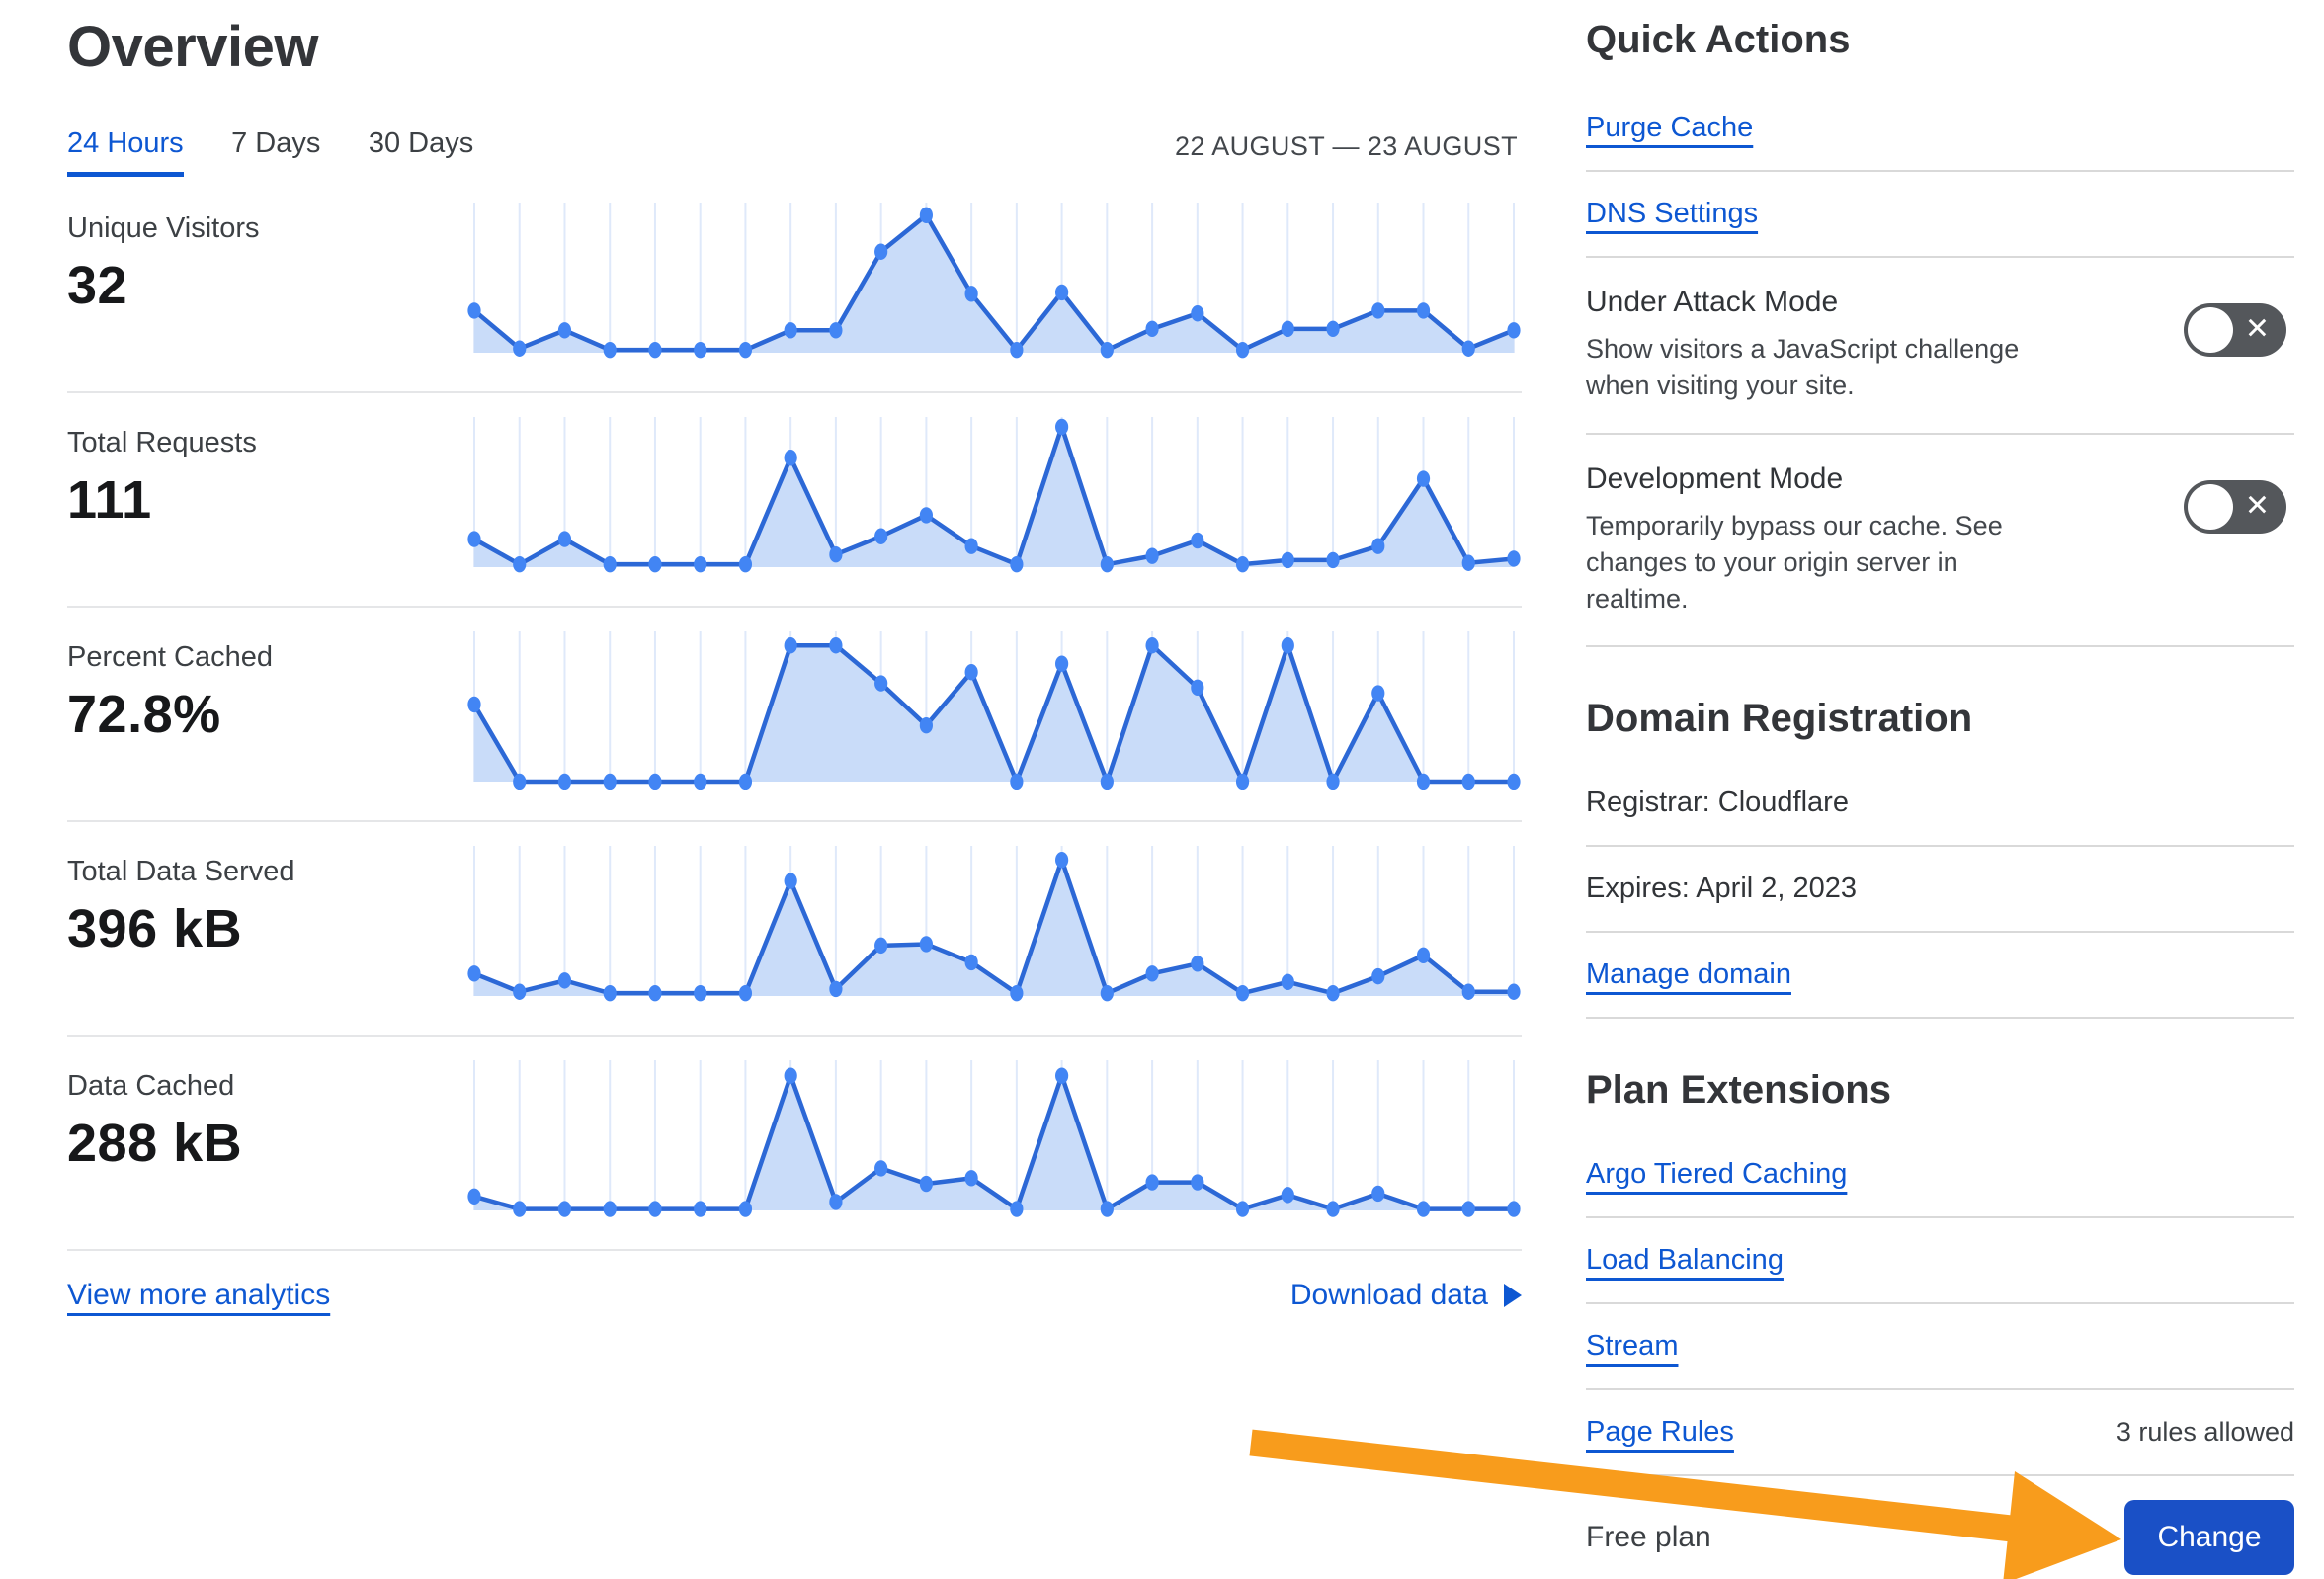 The height and width of the screenshot is (1579, 2324). What do you see at coordinates (1688, 974) in the screenshot?
I see `manage-domain-link: Manage domain` at bounding box center [1688, 974].